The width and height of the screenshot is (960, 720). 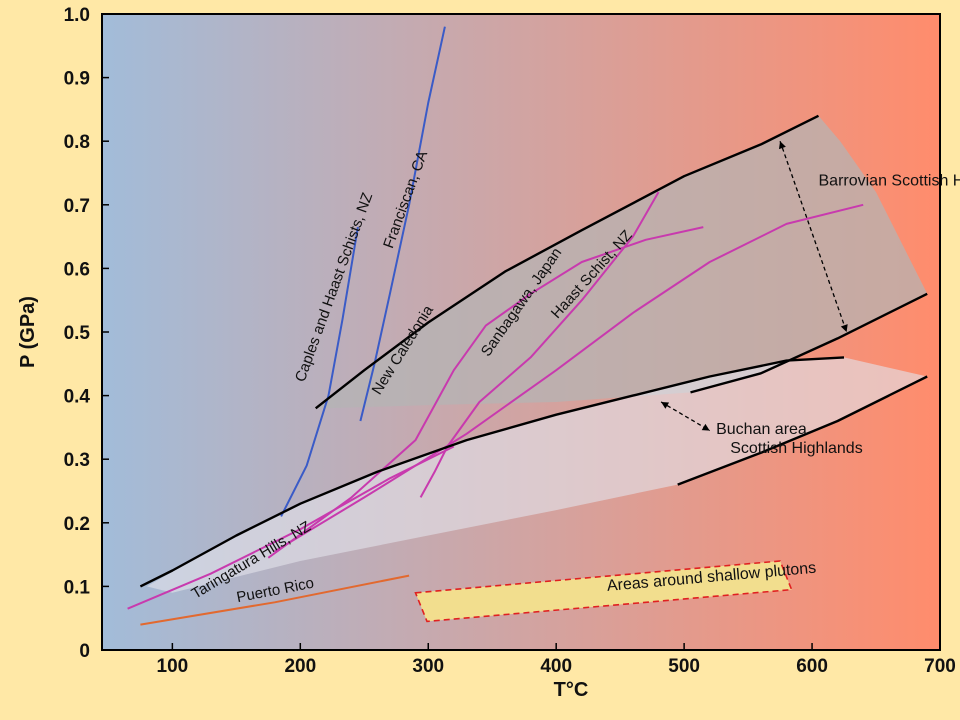 What do you see at coordinates (889, 181) in the screenshot?
I see `barrovian-scottish-highlands-label: Barrovian Scottish Highlands` at bounding box center [889, 181].